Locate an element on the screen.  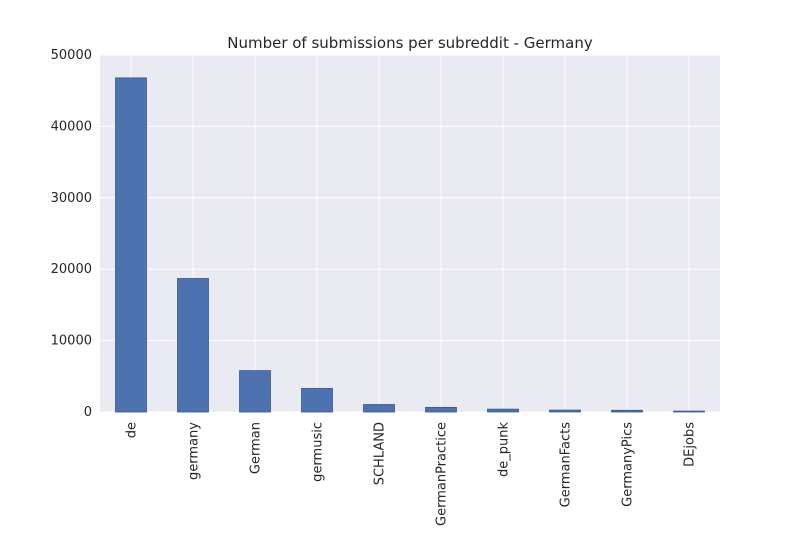
x-tick-label: GermanPractice is located at coordinates (442, 474).